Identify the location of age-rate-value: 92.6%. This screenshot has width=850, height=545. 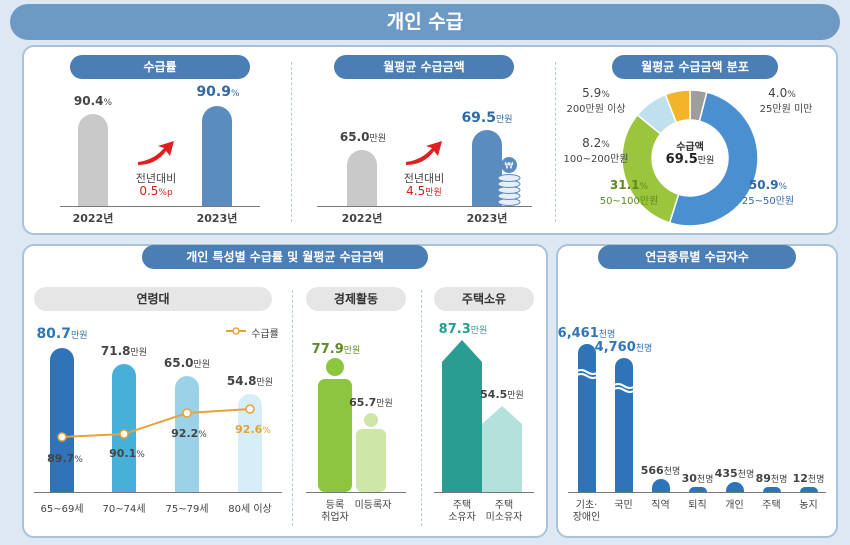
(253, 429).